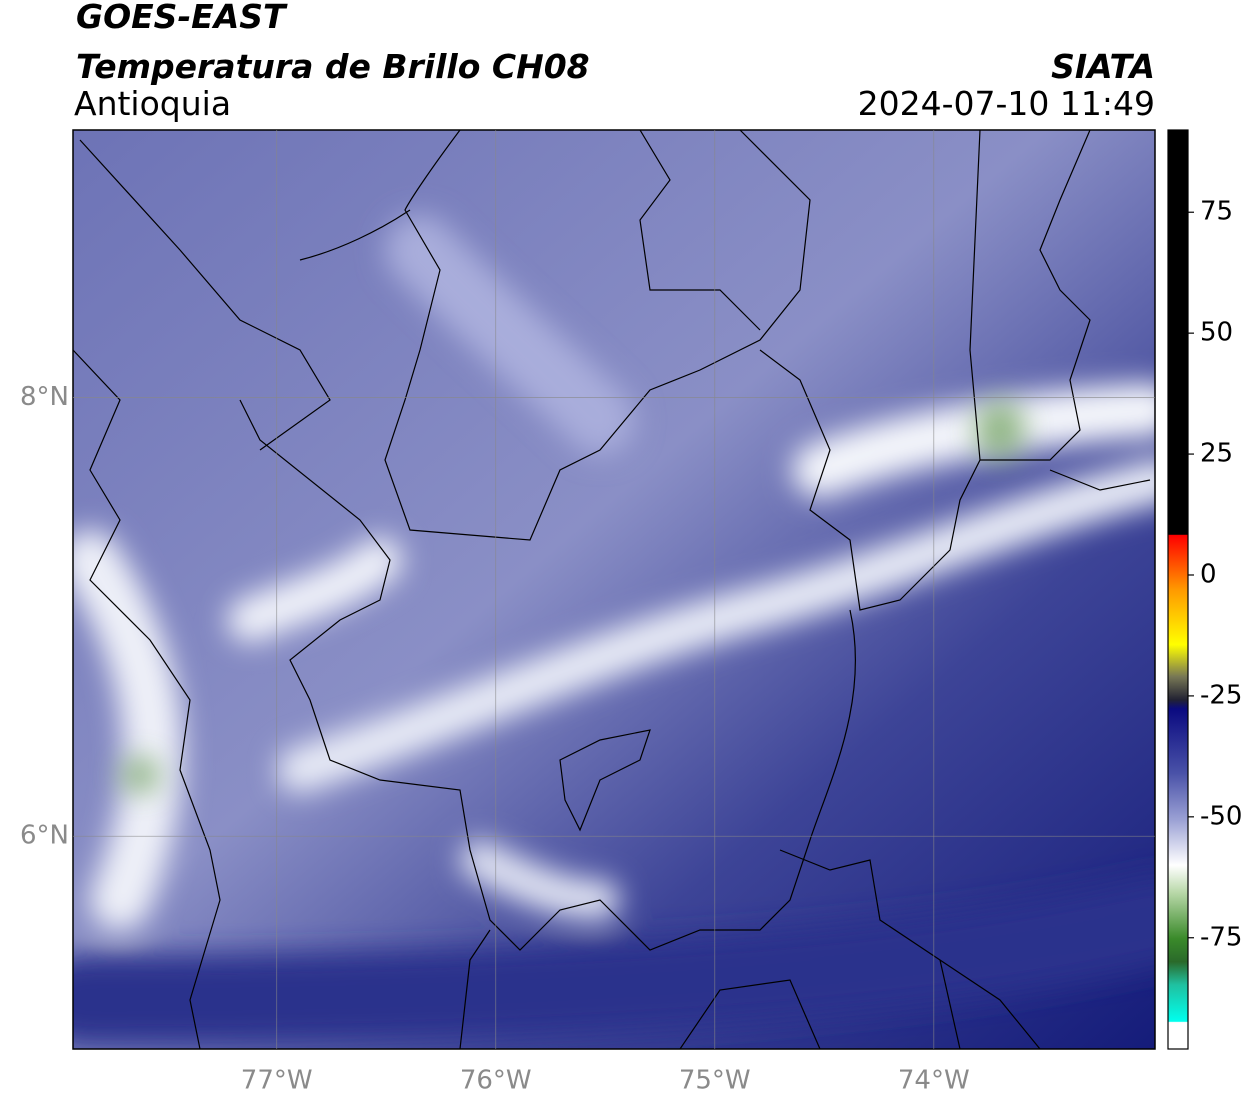  Describe the element at coordinates (934, 1081) in the screenshot. I see `x-tick-label: 74°W` at that location.